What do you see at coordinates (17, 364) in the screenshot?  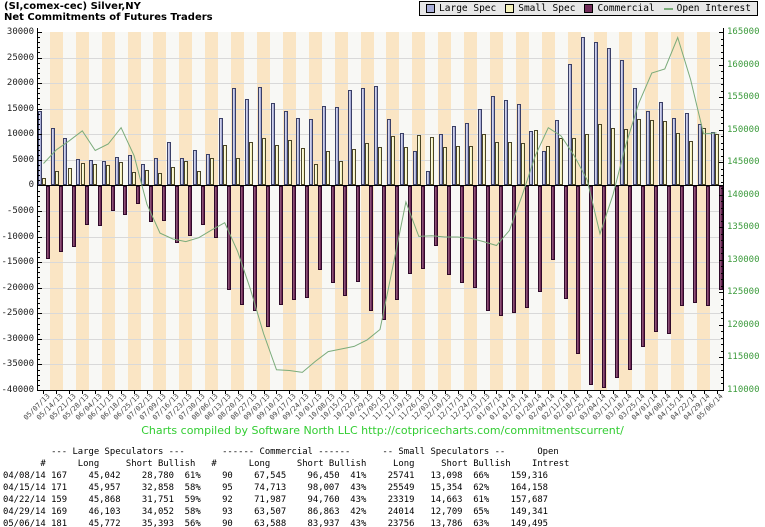 I see `y-axis-label-left: -35000` at bounding box center [17, 364].